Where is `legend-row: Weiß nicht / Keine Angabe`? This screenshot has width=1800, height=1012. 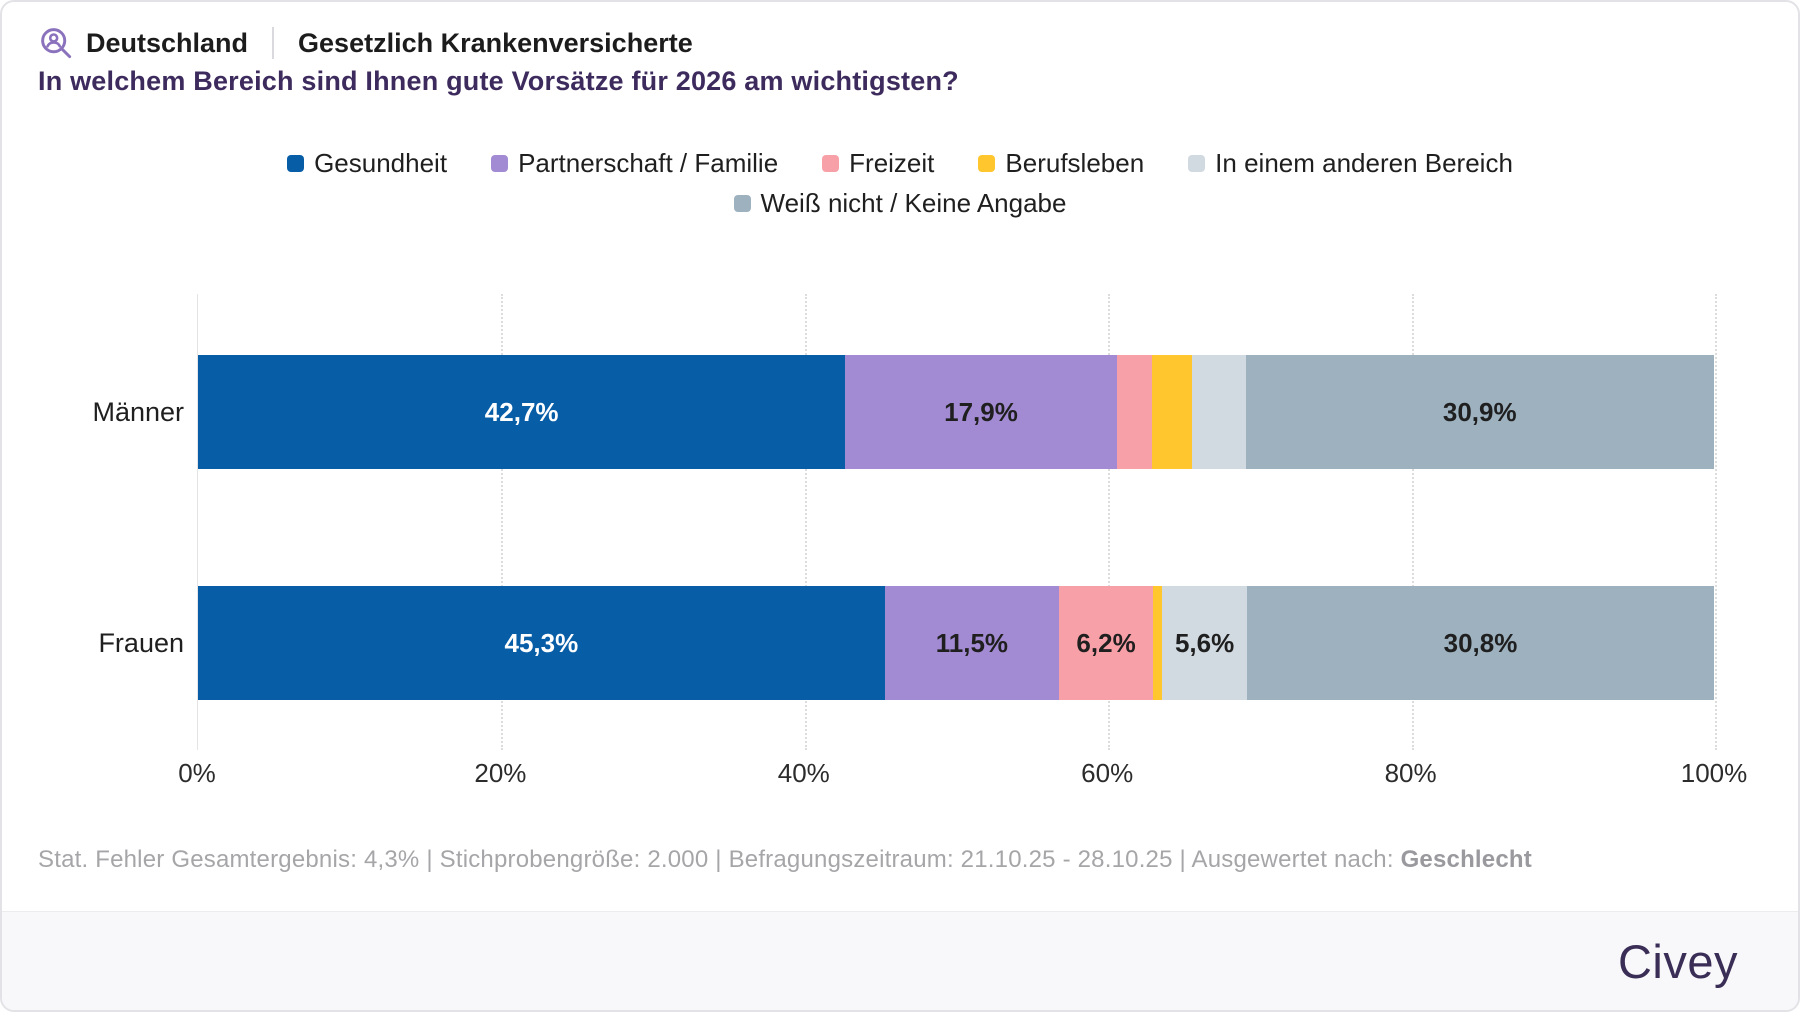
legend-row: Weiß nicht / Keine Angabe is located at coordinates (900, 203).